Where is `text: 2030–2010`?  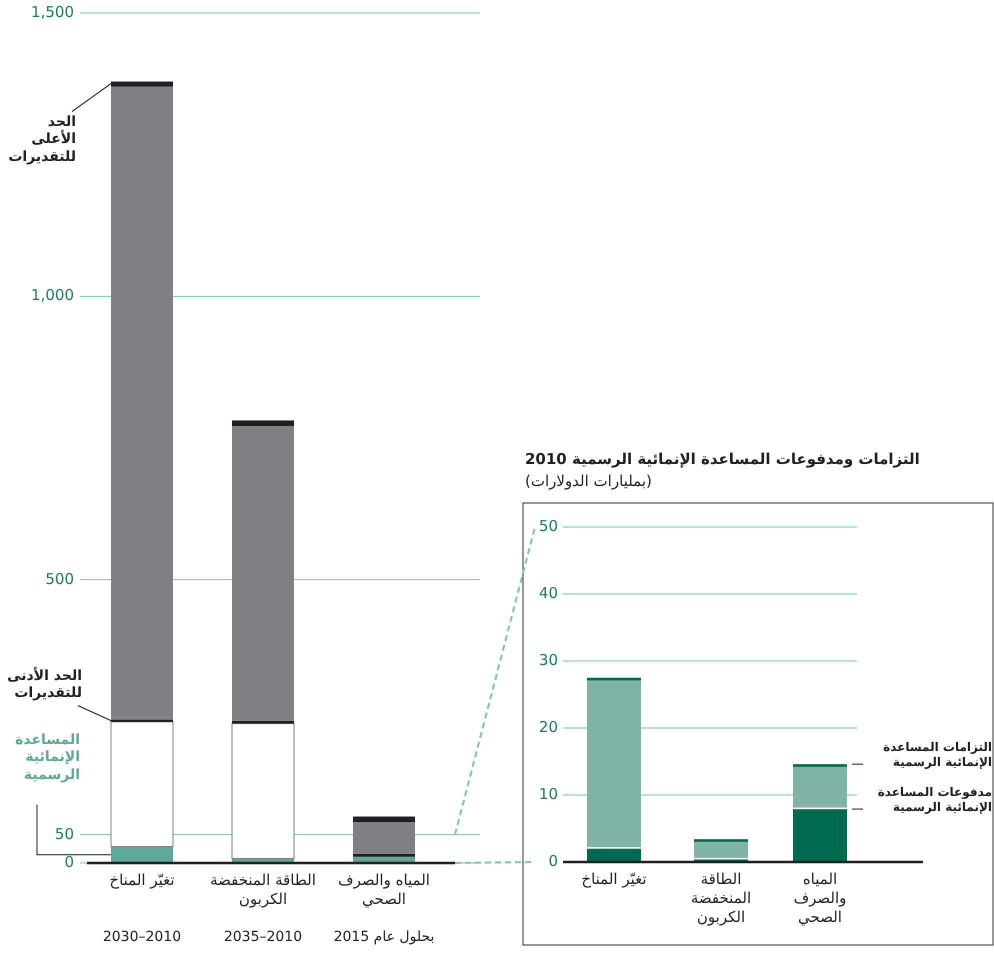 text: 2030–2010 is located at coordinates (142, 937).